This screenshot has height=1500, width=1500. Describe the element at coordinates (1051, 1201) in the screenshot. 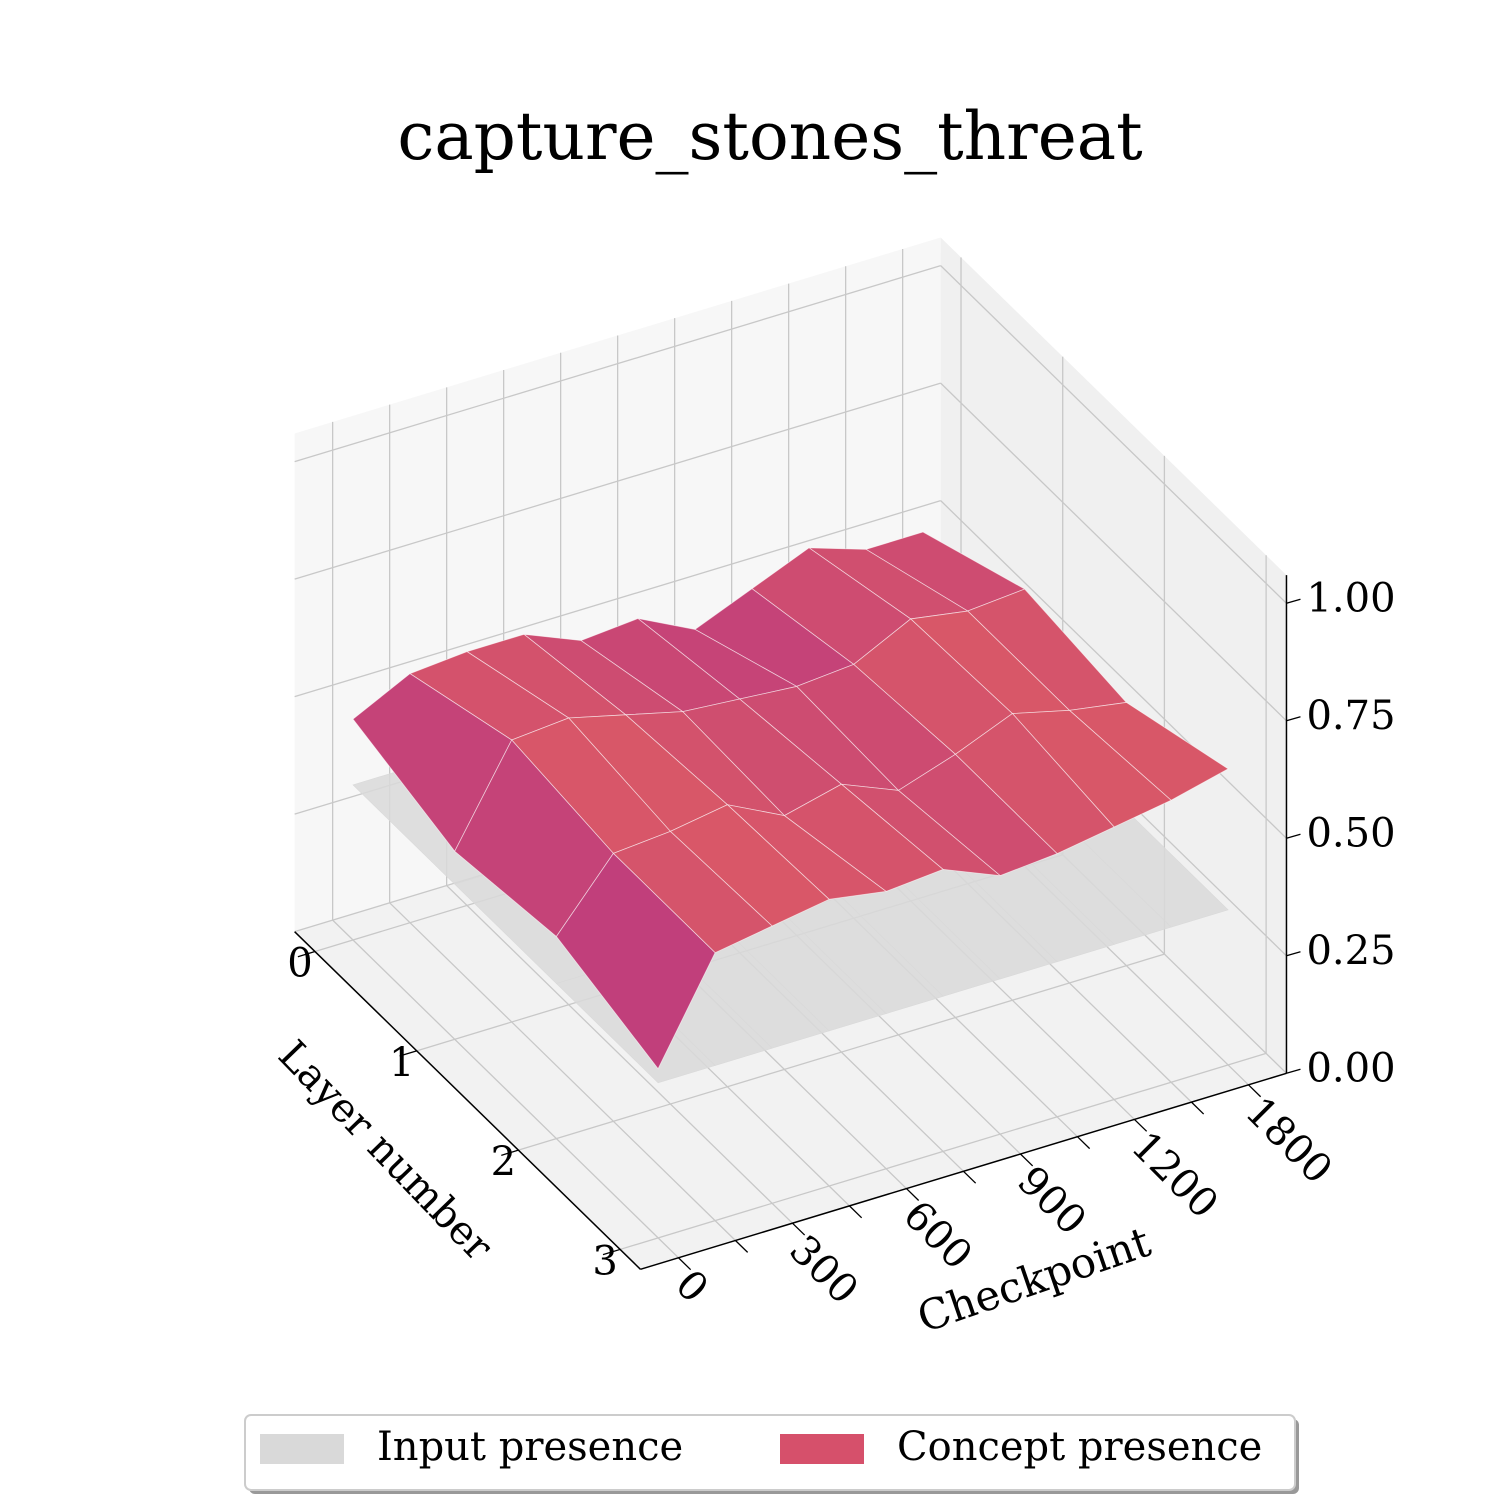

I see `x-tick-label: 900` at that location.